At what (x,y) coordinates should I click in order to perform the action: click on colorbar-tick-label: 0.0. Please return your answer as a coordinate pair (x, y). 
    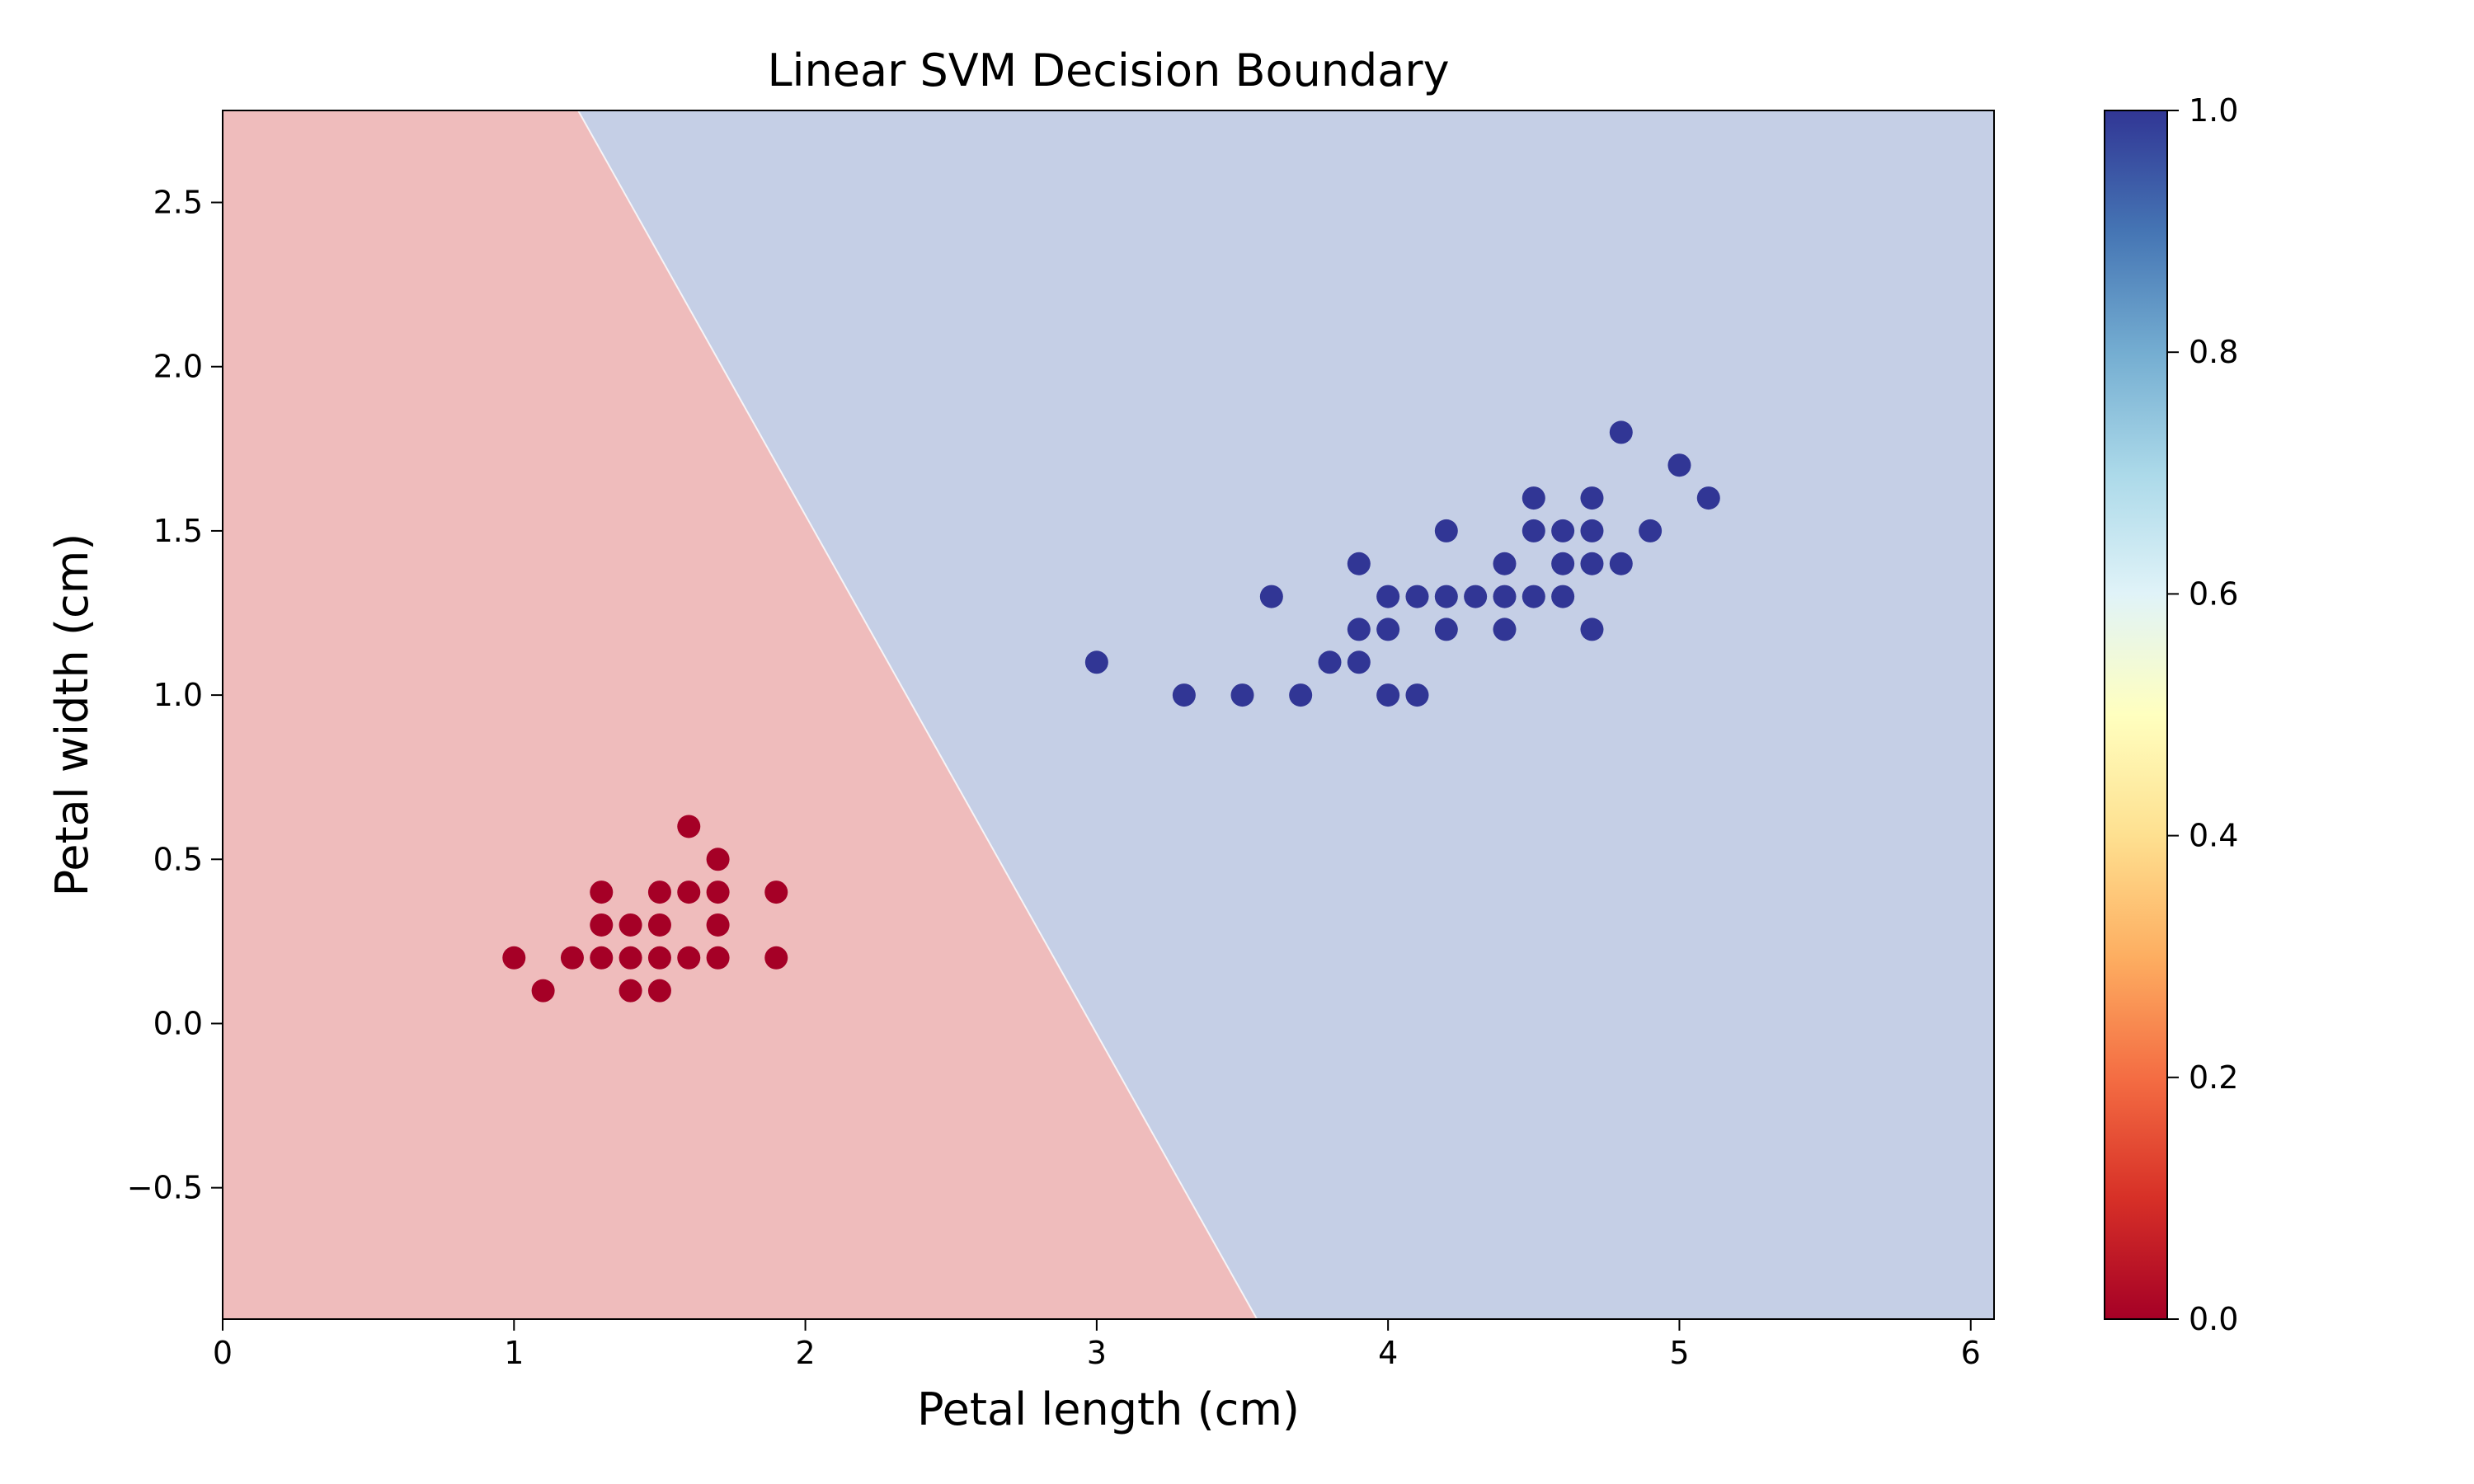
    Looking at the image, I should click on (2213, 1319).